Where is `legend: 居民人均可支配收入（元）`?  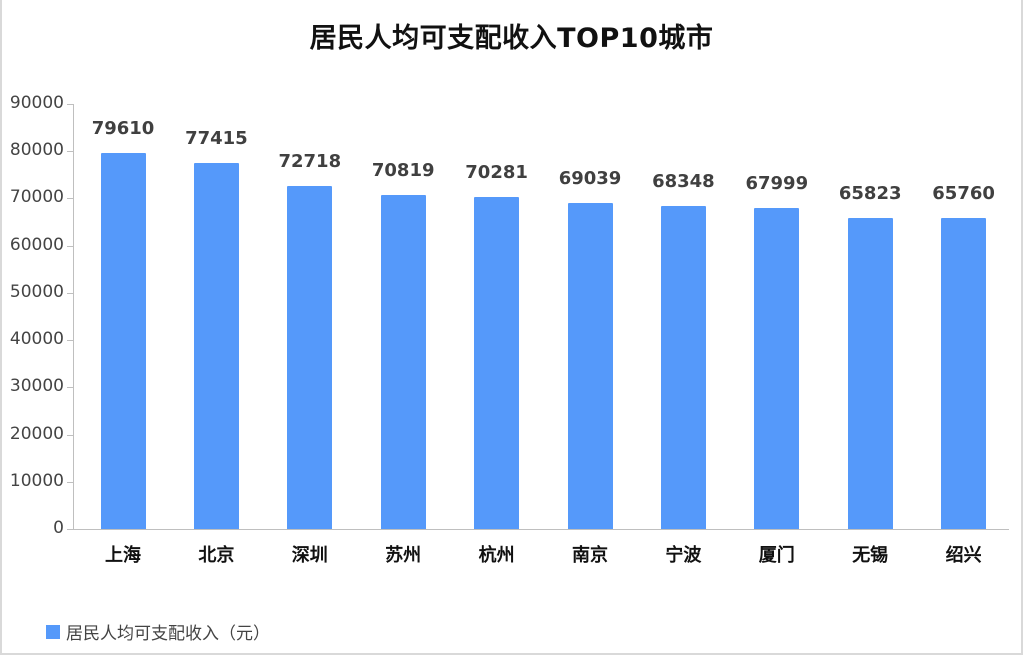
legend: 居民人均可支配收入（元） is located at coordinates (158, 631).